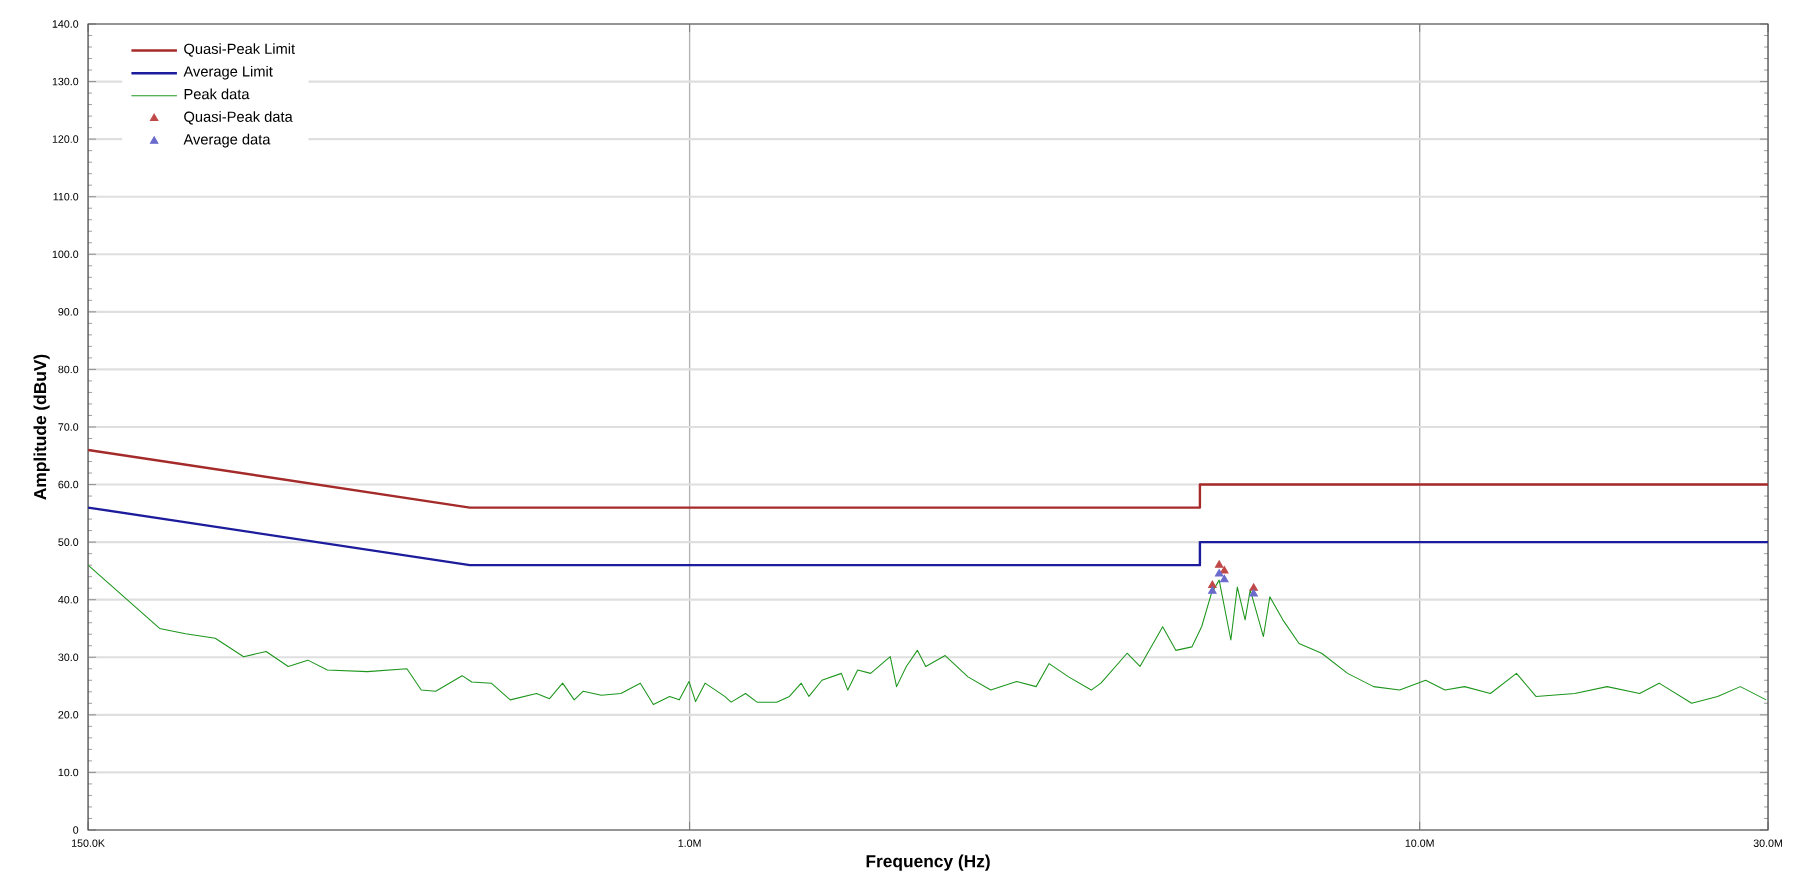 Image resolution: width=1814 pixels, height=878 pixels. I want to click on y-axis-title: Amplitude (dBuV), so click(41, 427).